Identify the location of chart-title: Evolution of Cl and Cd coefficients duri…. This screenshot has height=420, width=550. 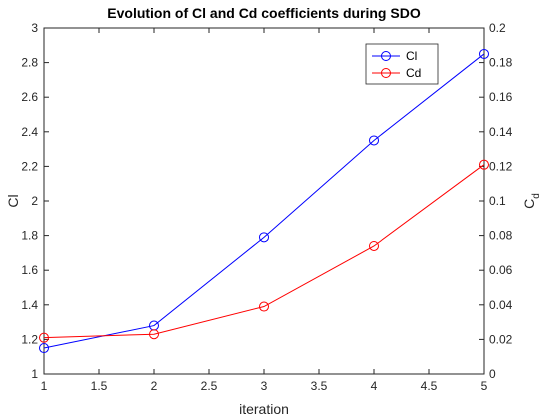
(264, 13).